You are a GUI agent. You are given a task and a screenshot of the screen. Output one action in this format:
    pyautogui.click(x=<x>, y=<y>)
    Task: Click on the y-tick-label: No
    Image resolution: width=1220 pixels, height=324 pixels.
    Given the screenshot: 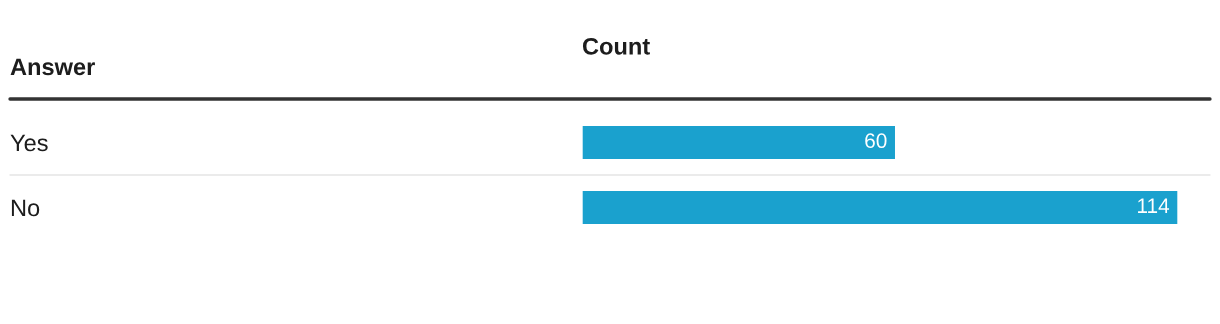 What is the action you would take?
    pyautogui.click(x=25, y=208)
    